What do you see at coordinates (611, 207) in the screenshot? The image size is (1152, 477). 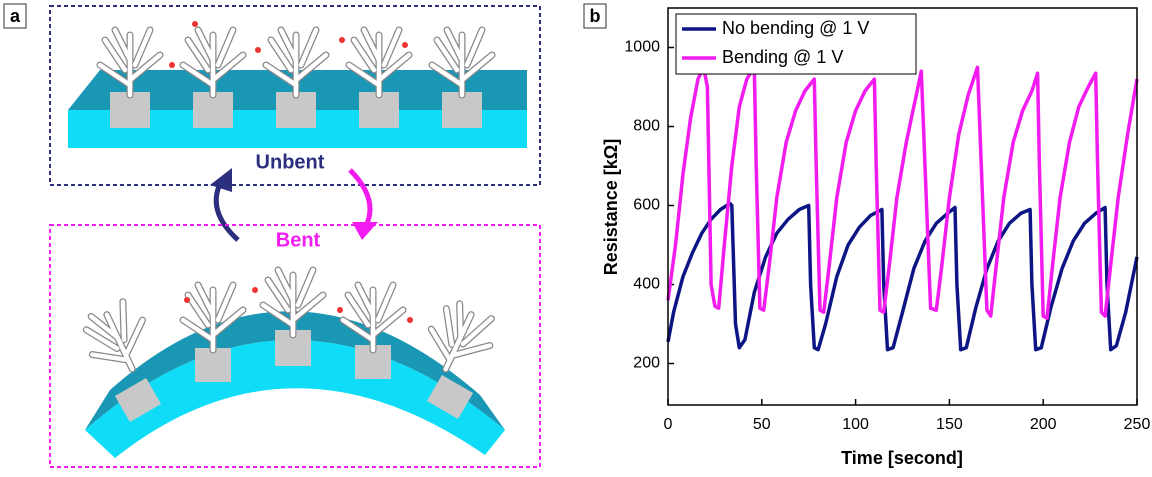 I see `y-axis-title: Resistance [kΩ]` at bounding box center [611, 207].